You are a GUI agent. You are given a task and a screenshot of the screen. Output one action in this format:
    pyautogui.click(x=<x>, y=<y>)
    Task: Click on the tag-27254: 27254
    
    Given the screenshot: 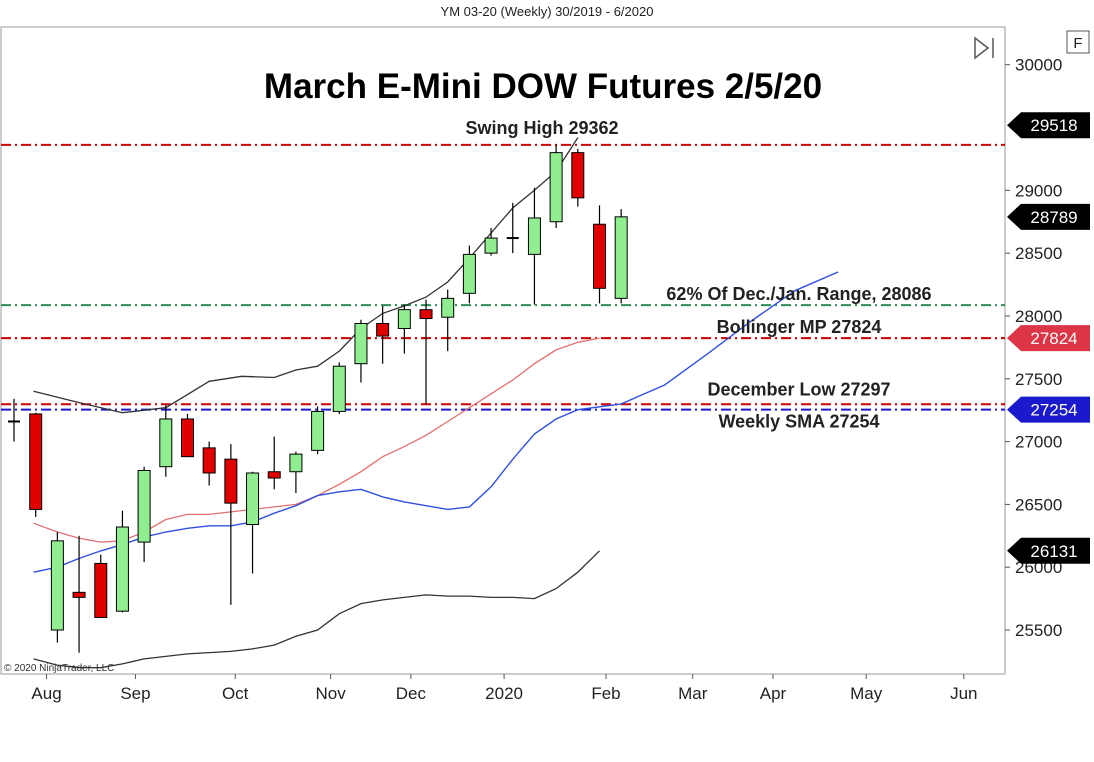 What is the action you would take?
    pyautogui.click(x=1048, y=409)
    